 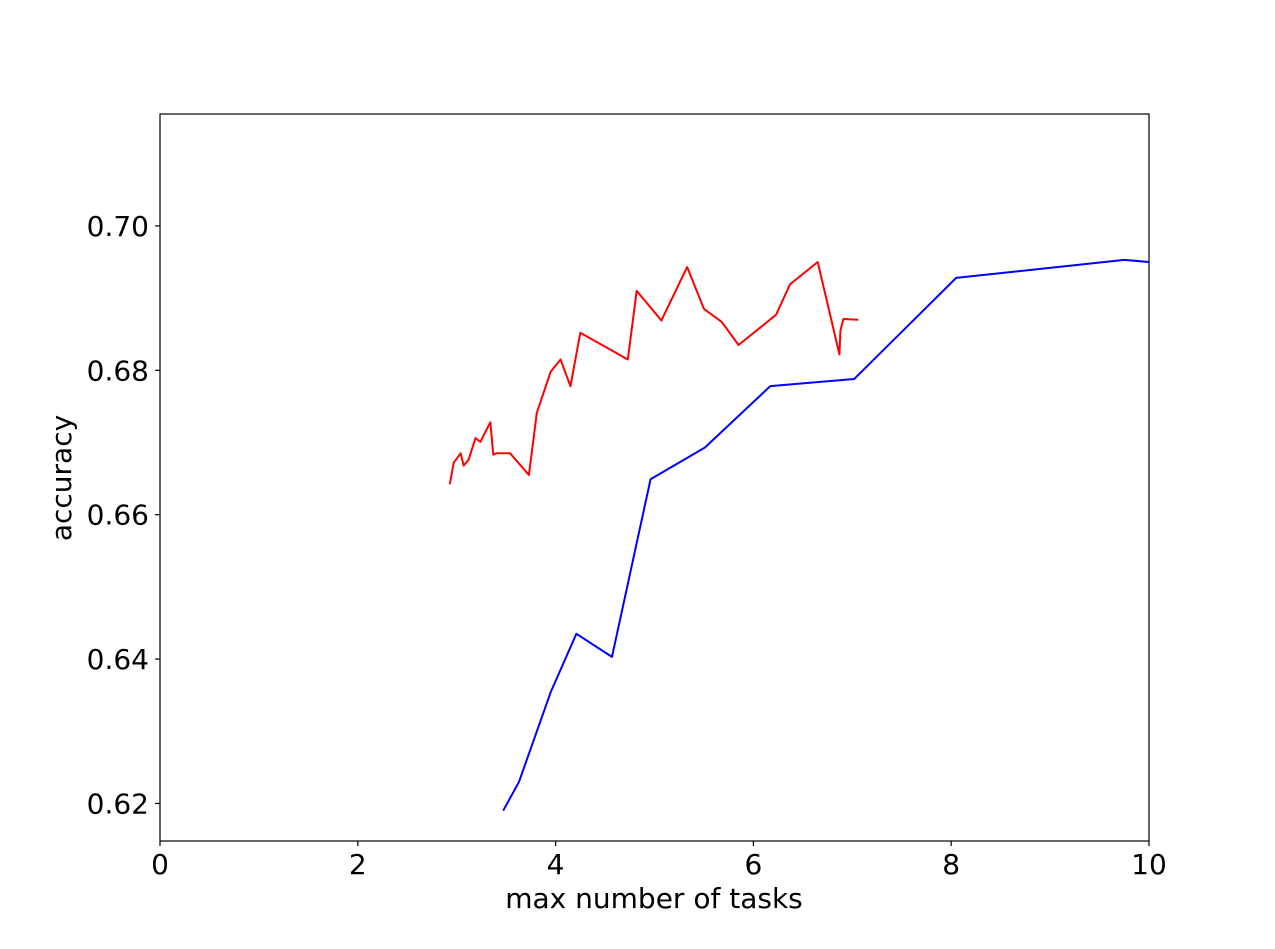 What do you see at coordinates (659, 861) in the screenshot?
I see `x-axis-ticks: 0 2 4 6 8 10` at bounding box center [659, 861].